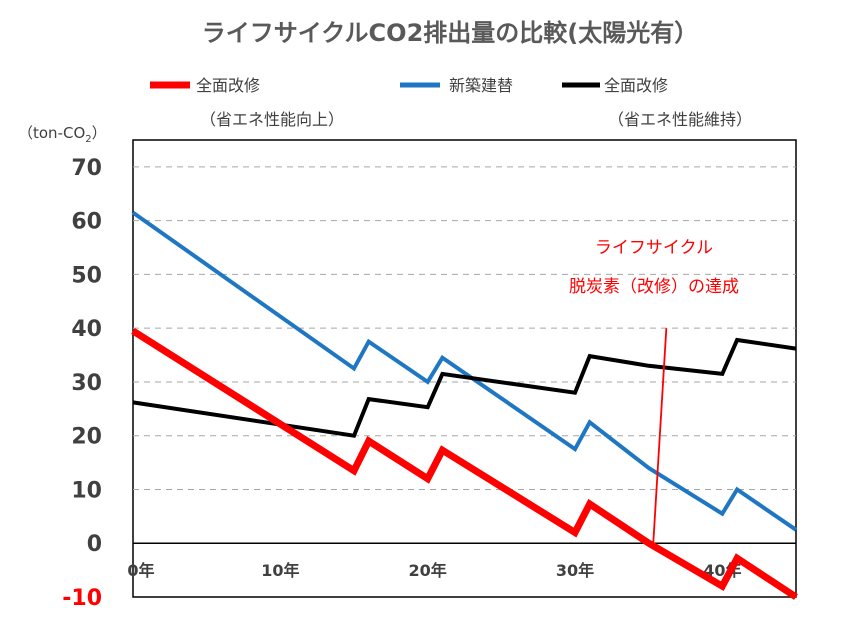 The width and height of the screenshot is (845, 642). I want to click on legend-sublabel-renovation-maintained: （省エネ性能維持）, so click(680, 119).